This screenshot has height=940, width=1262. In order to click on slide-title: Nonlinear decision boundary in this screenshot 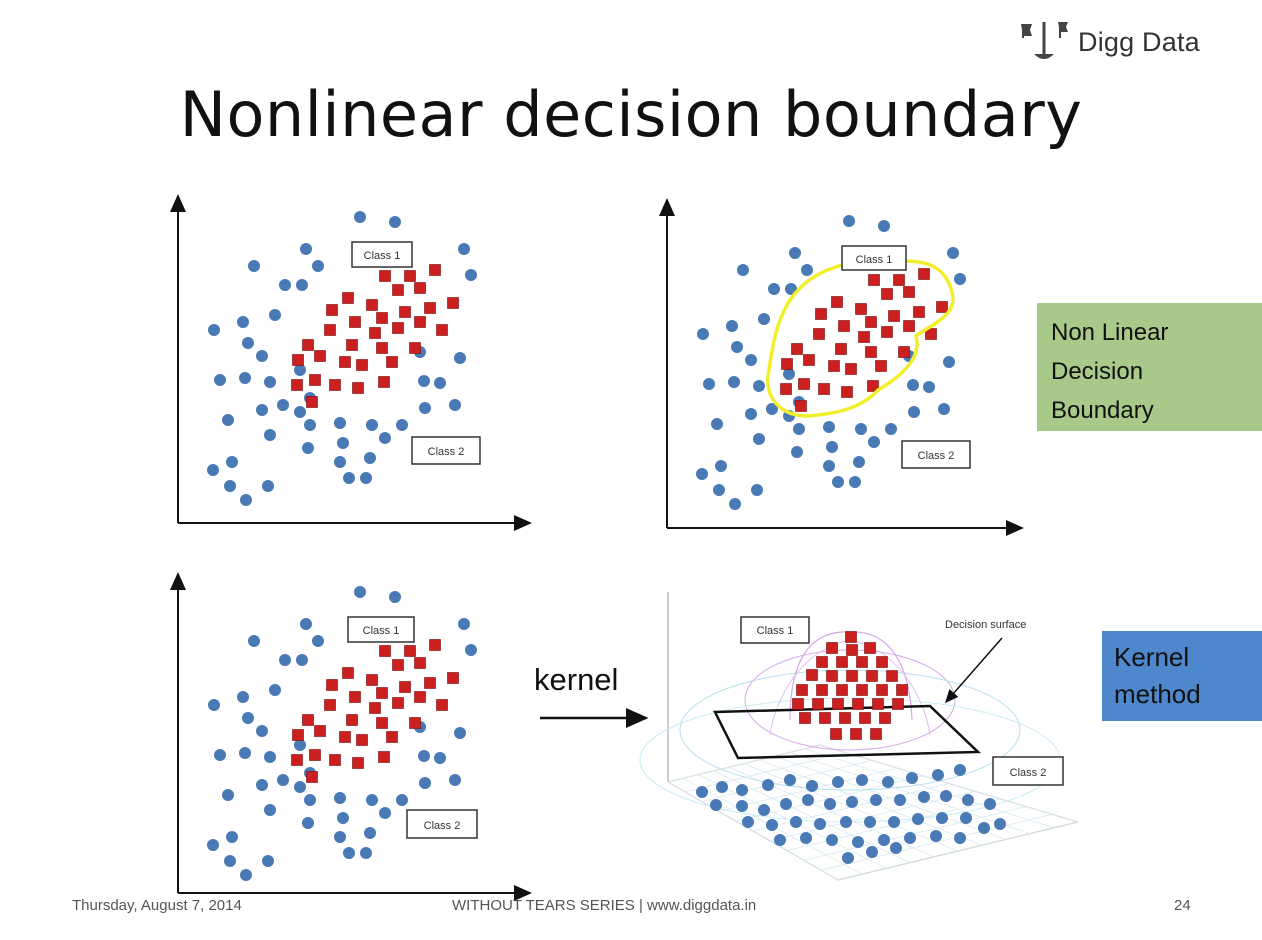, I will do `click(631, 114)`.